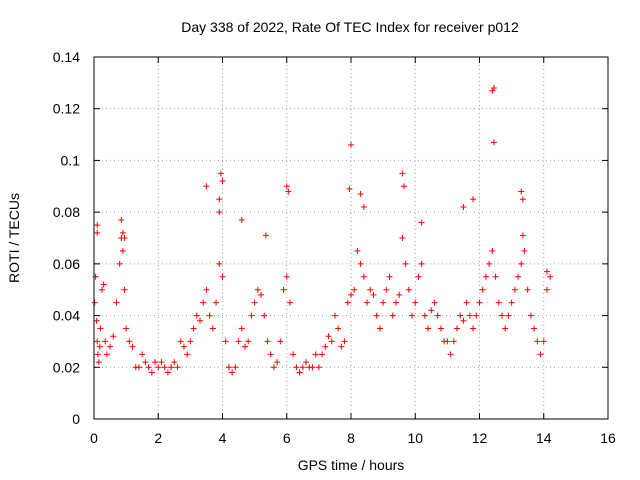 The width and height of the screenshot is (640, 480). I want to click on x-tick-label: 10, so click(415, 438).